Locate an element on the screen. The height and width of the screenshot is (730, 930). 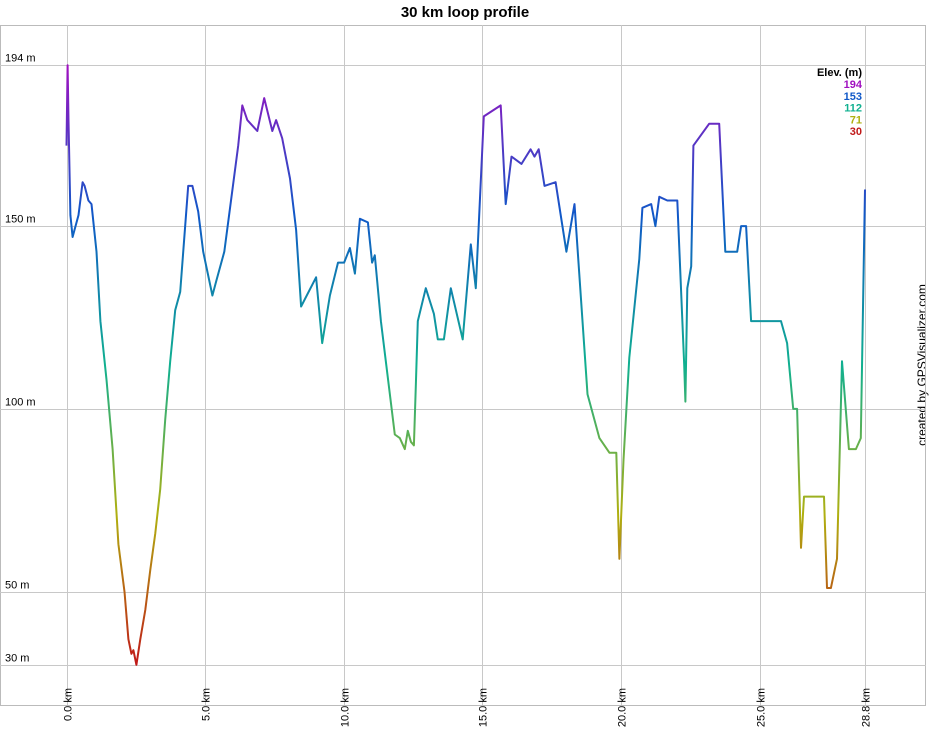
x-tick-label: 10.0 km is located at coordinates (346, 707).